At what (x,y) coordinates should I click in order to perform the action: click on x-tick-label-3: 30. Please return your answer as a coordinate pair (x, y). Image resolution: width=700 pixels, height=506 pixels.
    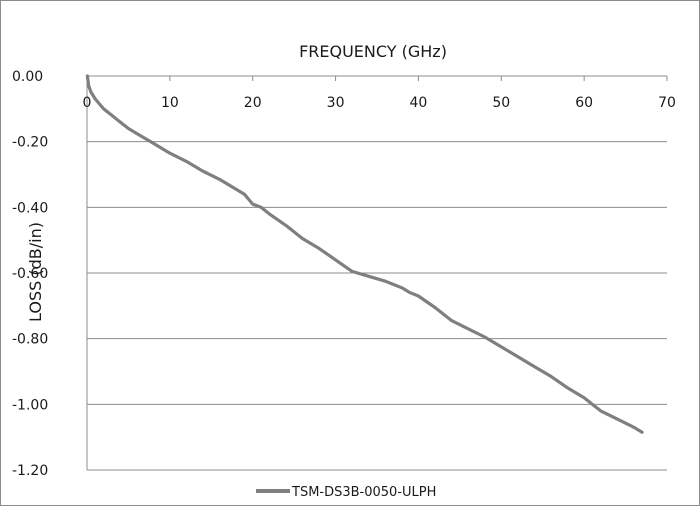
    Looking at the image, I should click on (336, 103).